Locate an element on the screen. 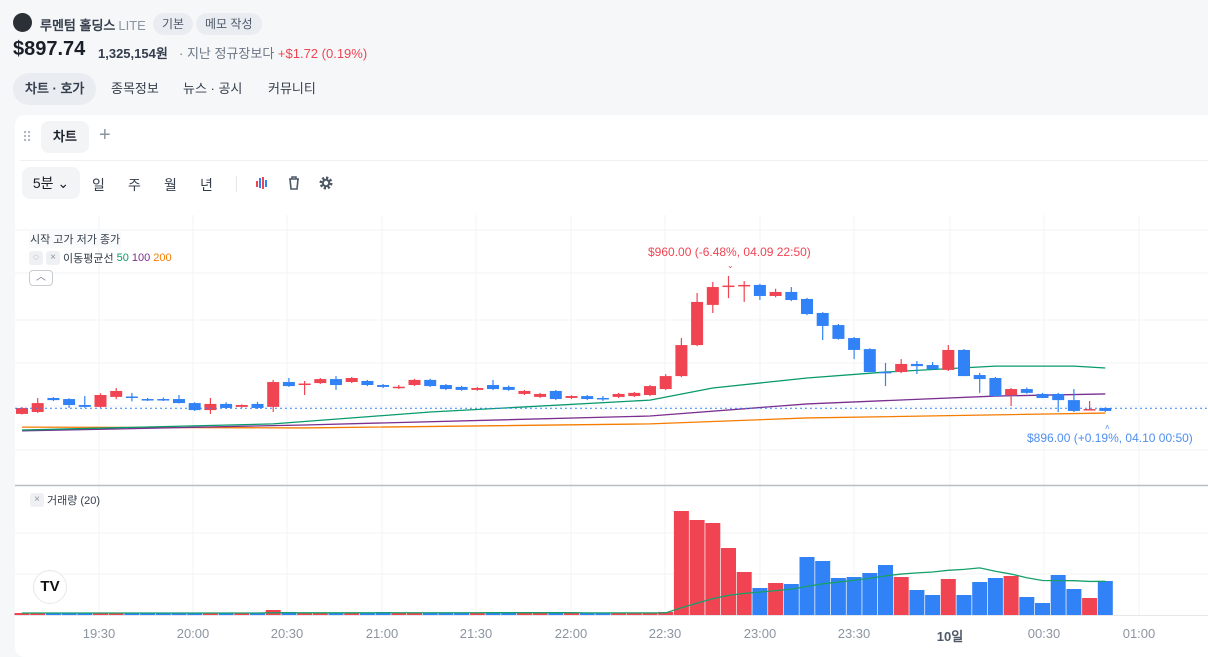  remove-volume-icon: × is located at coordinates (37, 500).